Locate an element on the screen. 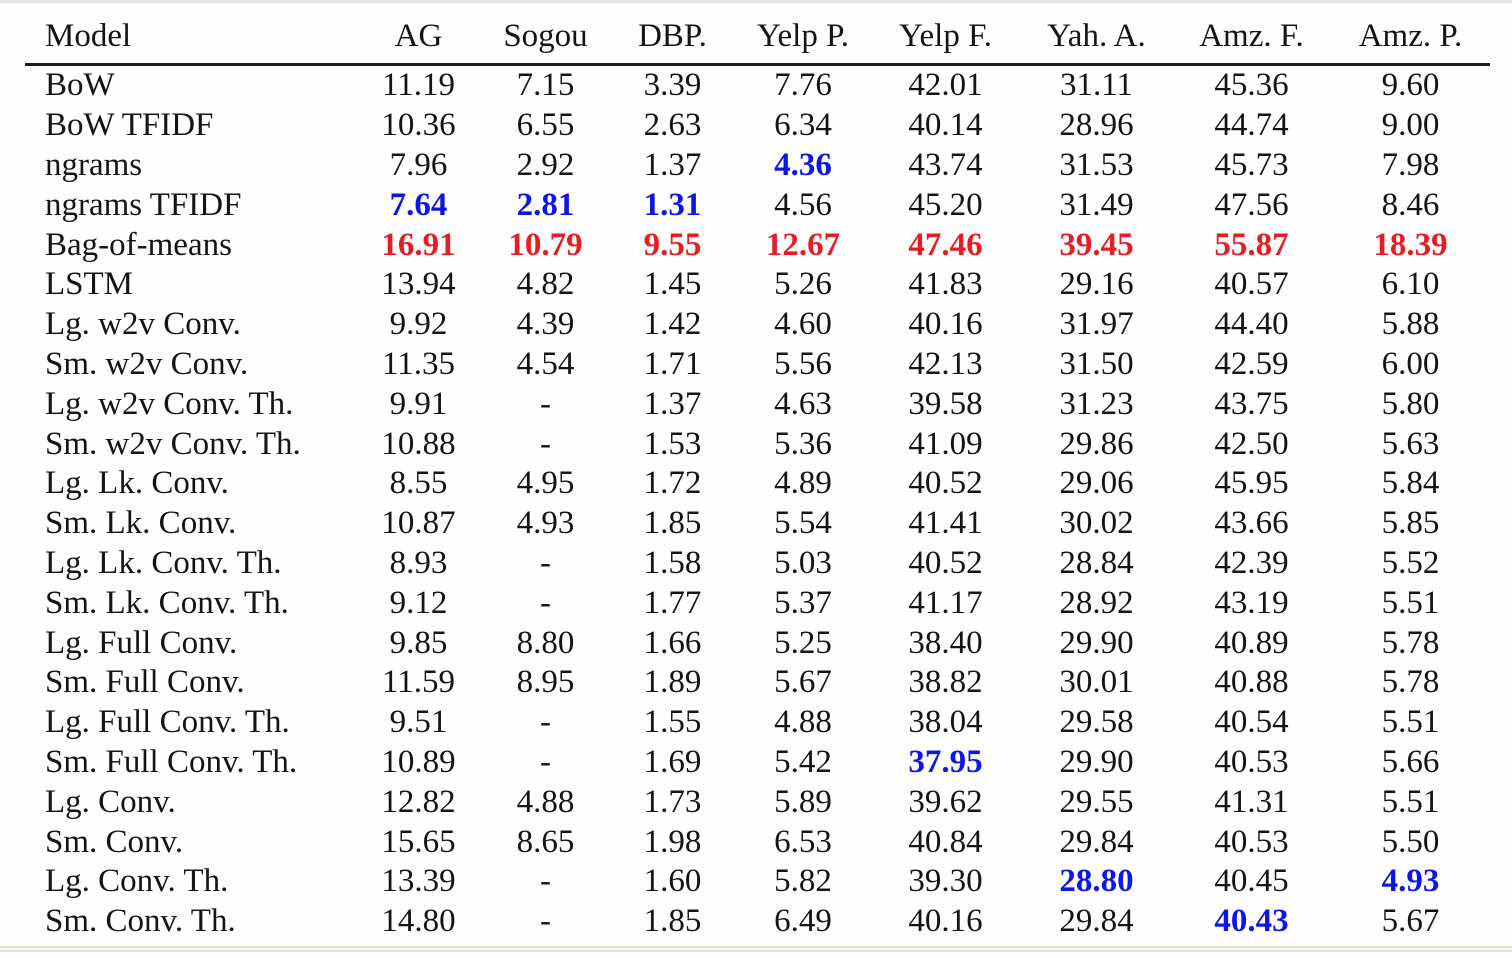 This screenshot has height=958, width=1512. value-cell: 13.39 is located at coordinates (418, 881).